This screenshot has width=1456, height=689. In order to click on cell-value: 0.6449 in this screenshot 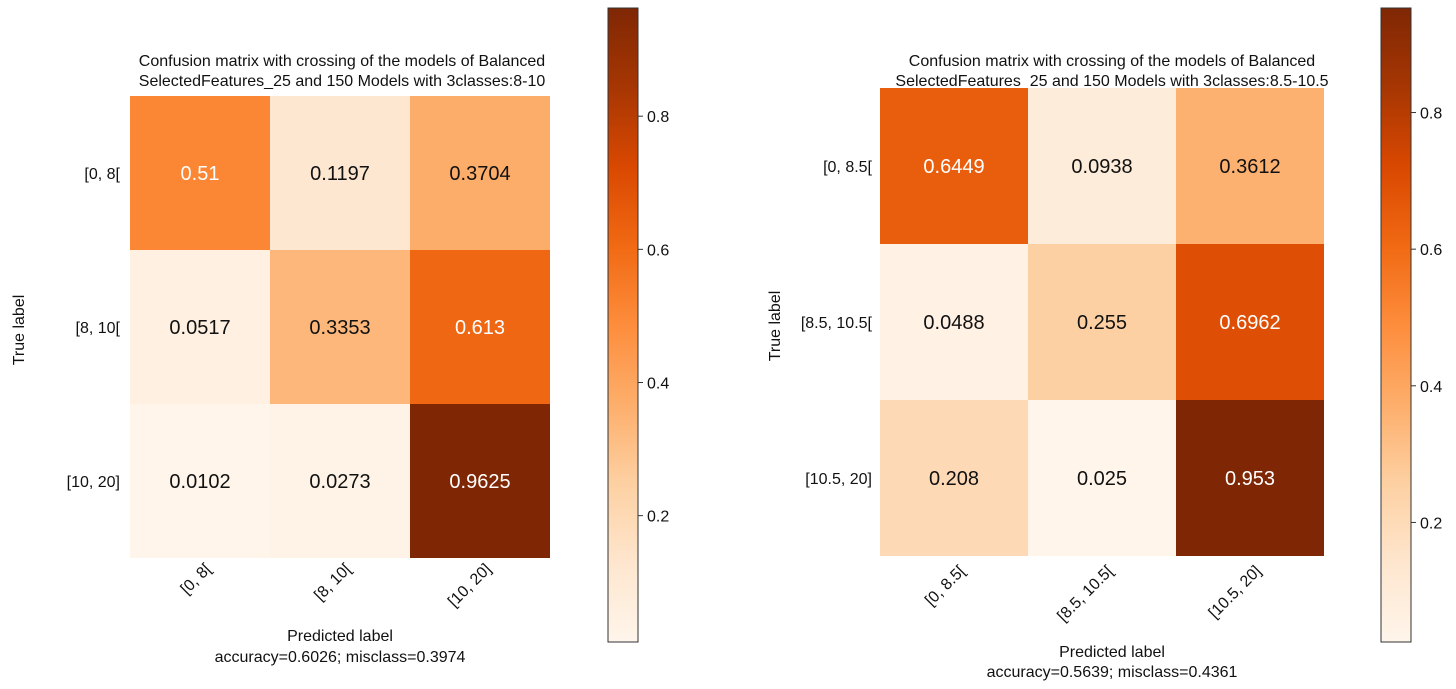, I will do `click(953, 167)`.